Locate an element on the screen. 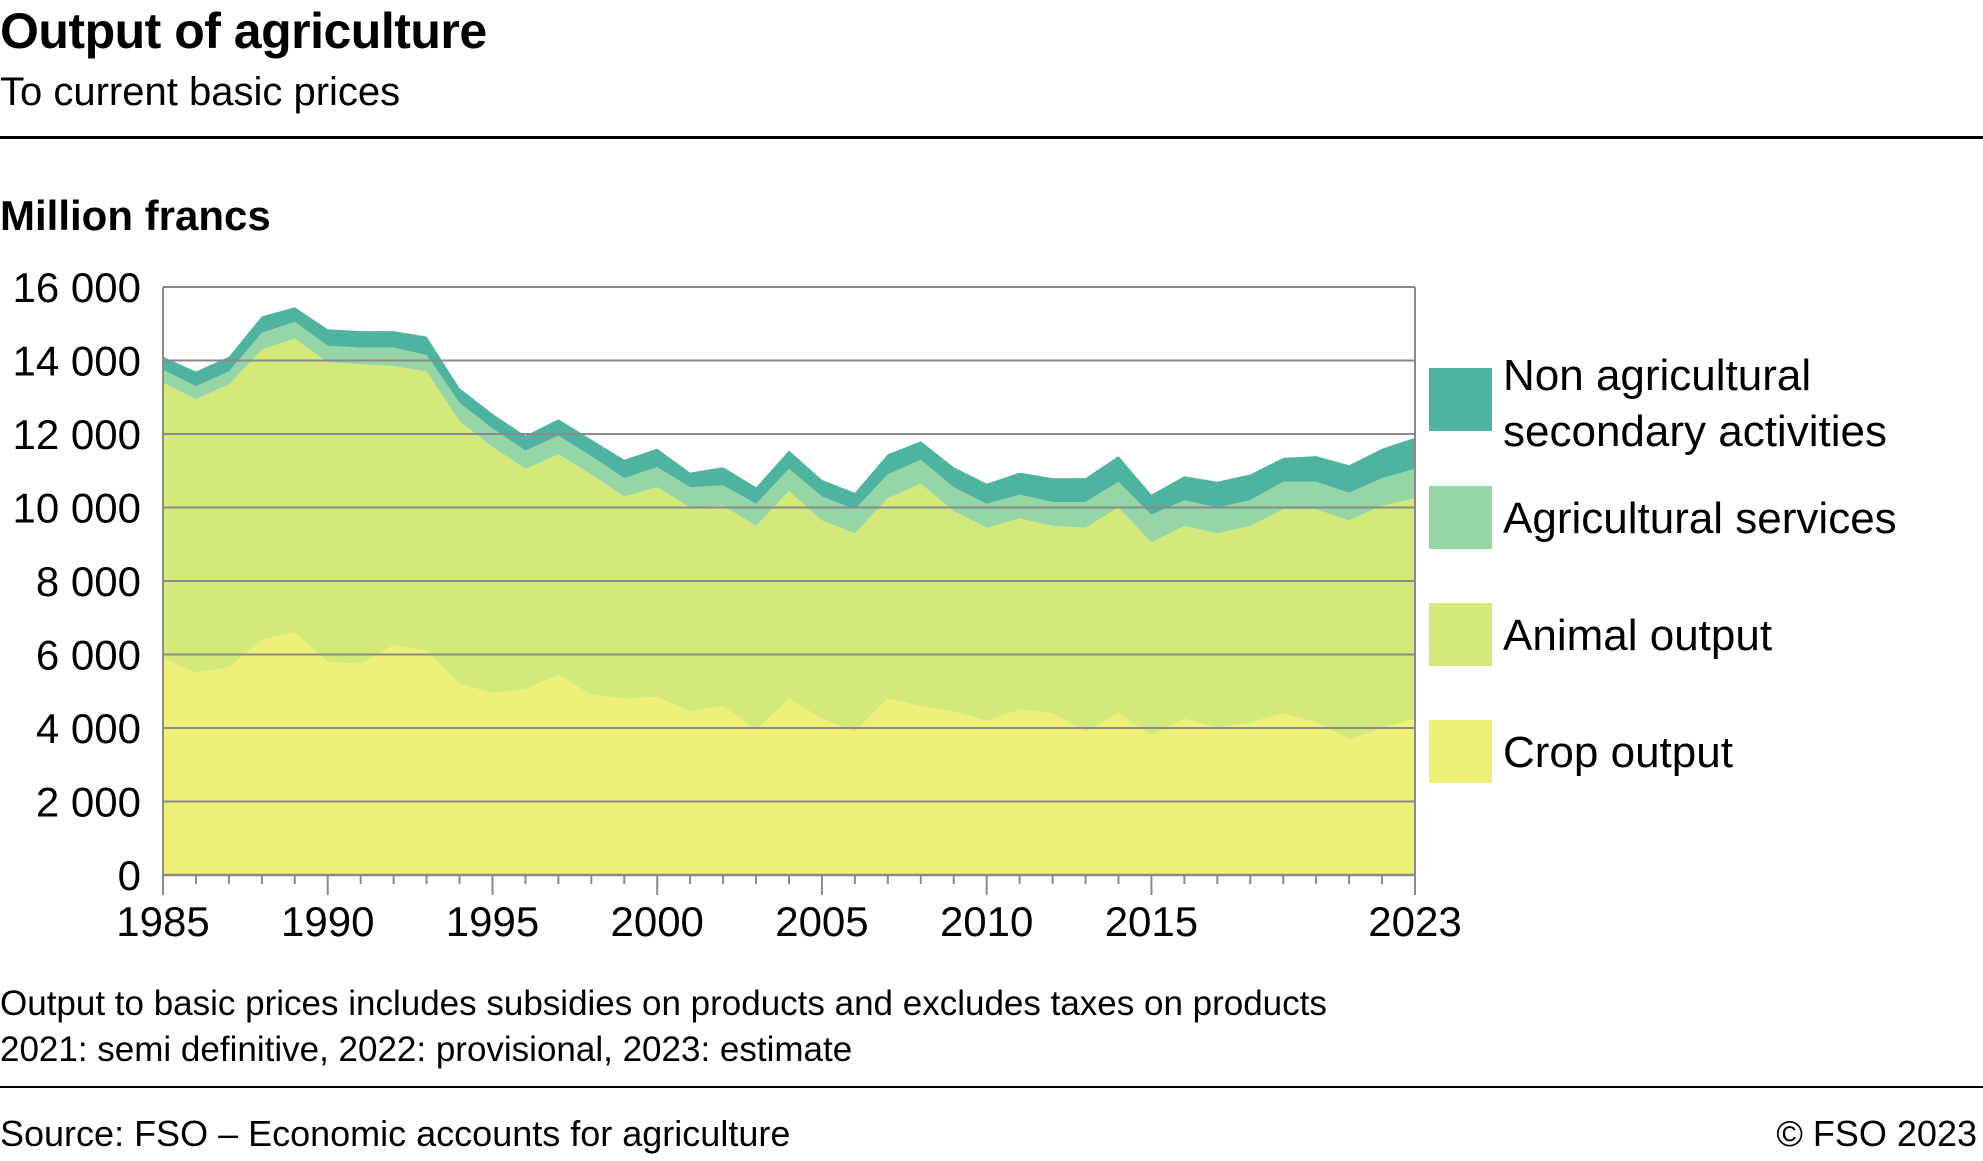 This screenshot has height=1161, width=1983. y-tick-label-14000: 14 000 is located at coordinates (77, 361).